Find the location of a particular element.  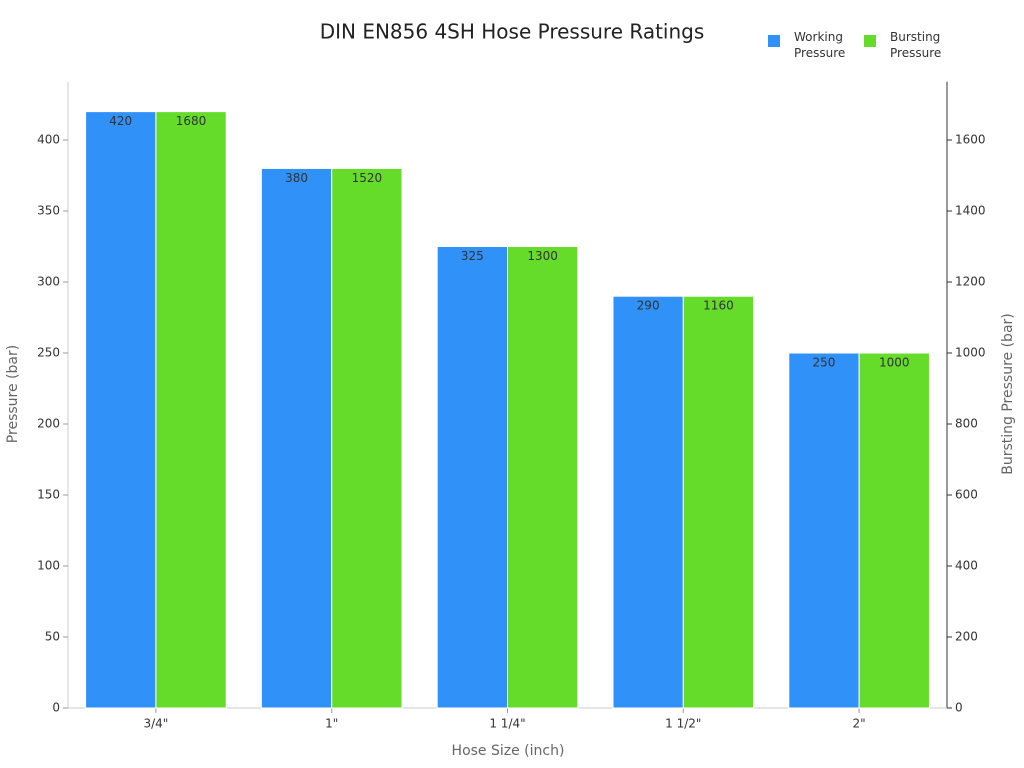

legend-label: Bursting Pressure is located at coordinates (916, 45).